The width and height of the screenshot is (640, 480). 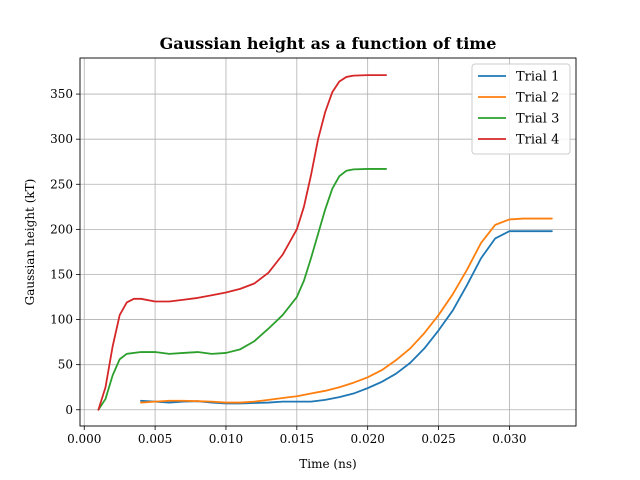 What do you see at coordinates (537, 140) in the screenshot?
I see `legend-label-trial-4: Trial 4` at bounding box center [537, 140].